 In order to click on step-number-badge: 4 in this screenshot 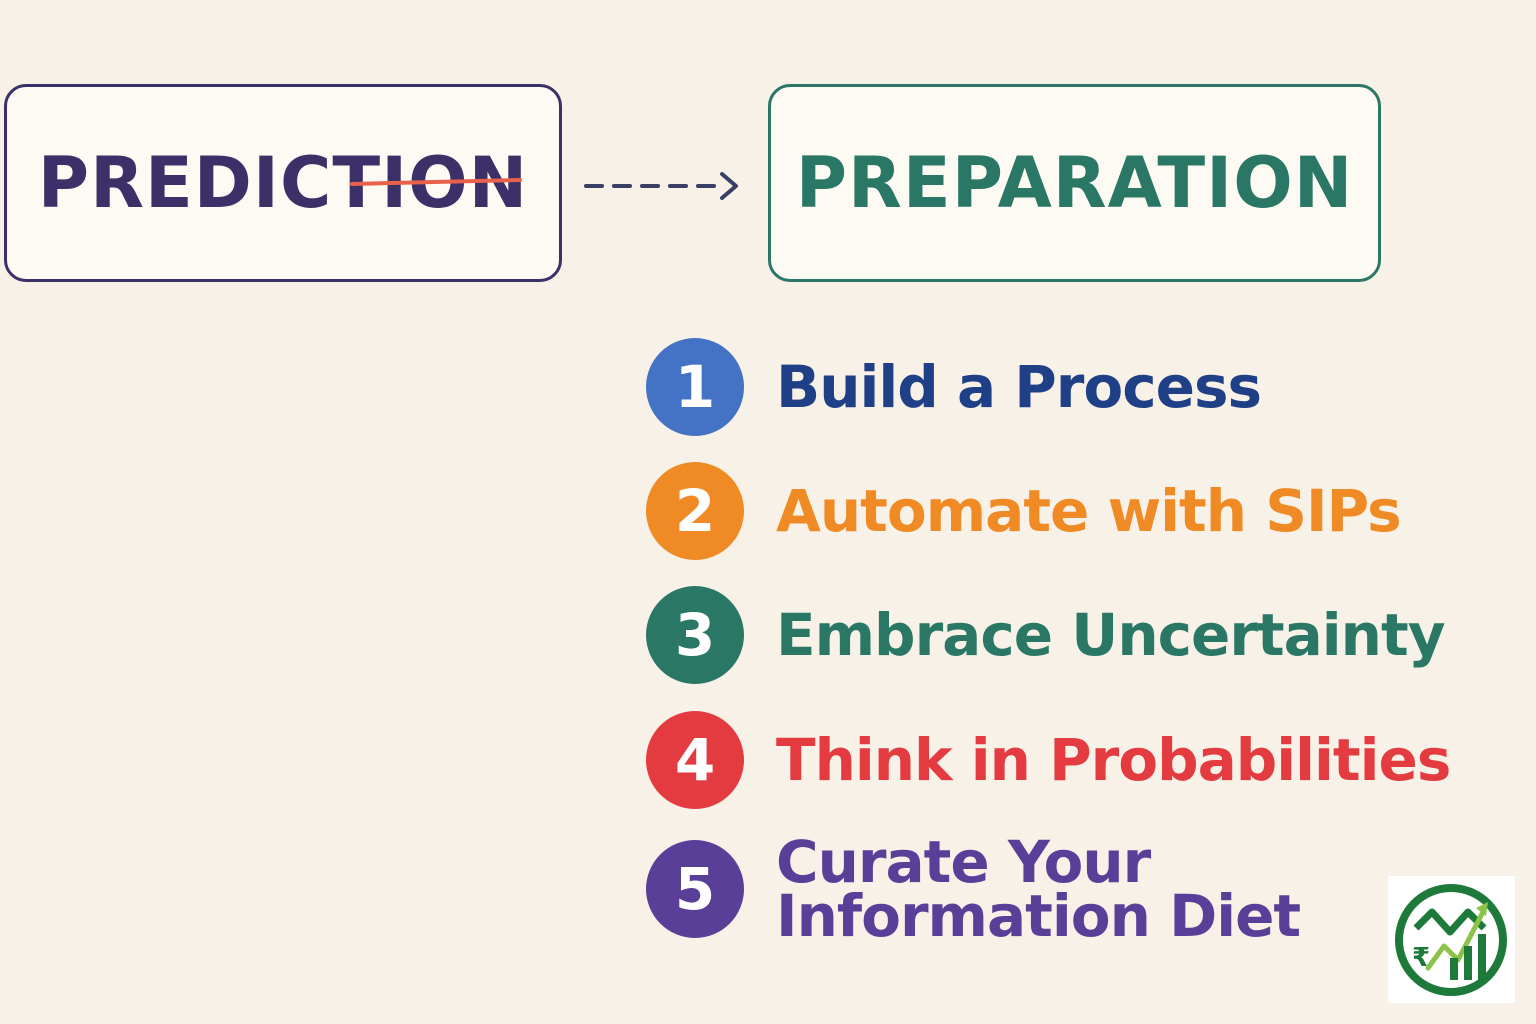, I will do `click(695, 760)`.